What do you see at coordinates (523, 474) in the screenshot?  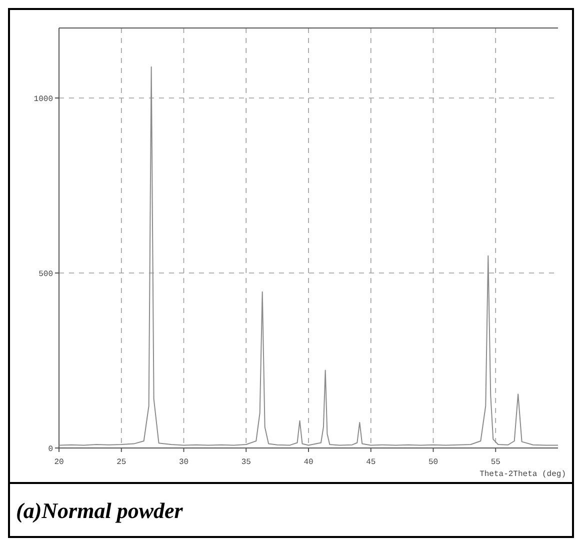 I see `x-axis-title: Theta-2Theta (deg)` at bounding box center [523, 474].